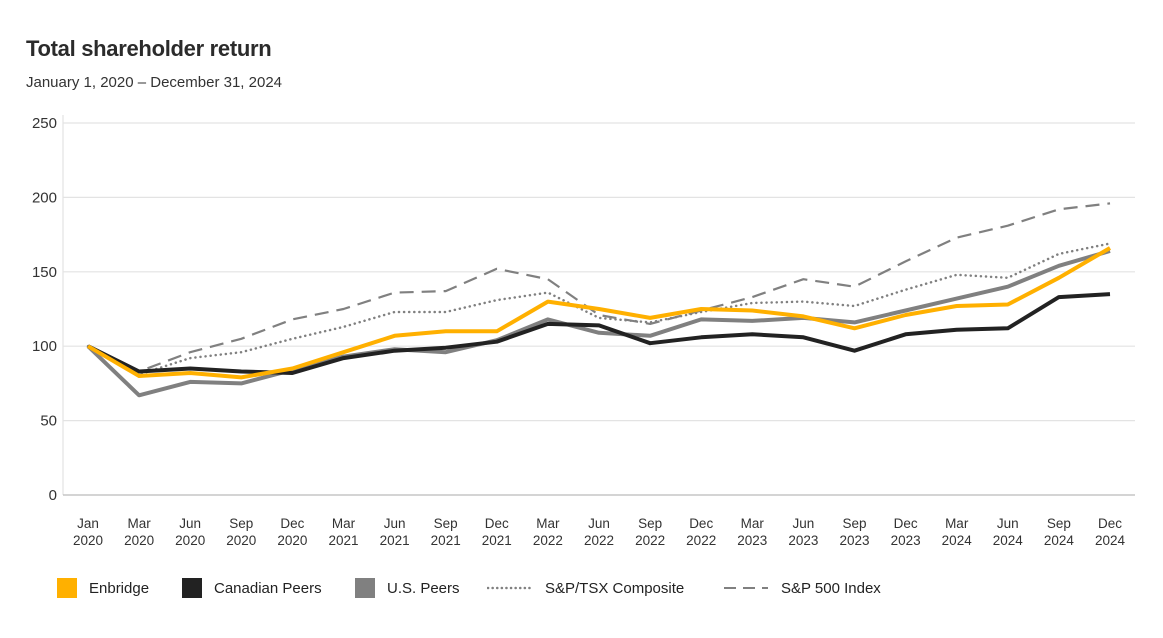  Describe the element at coordinates (88, 523) in the screenshot. I see `x-tick-label-month: Jan` at that location.